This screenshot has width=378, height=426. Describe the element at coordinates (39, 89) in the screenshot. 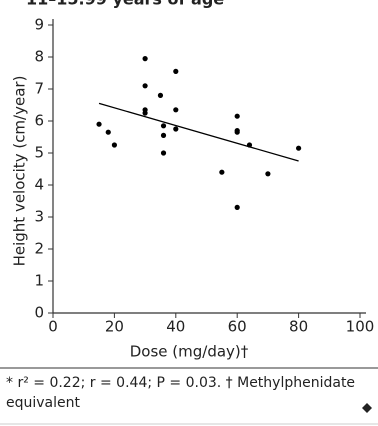

I see `y-tick-label: 7` at that location.